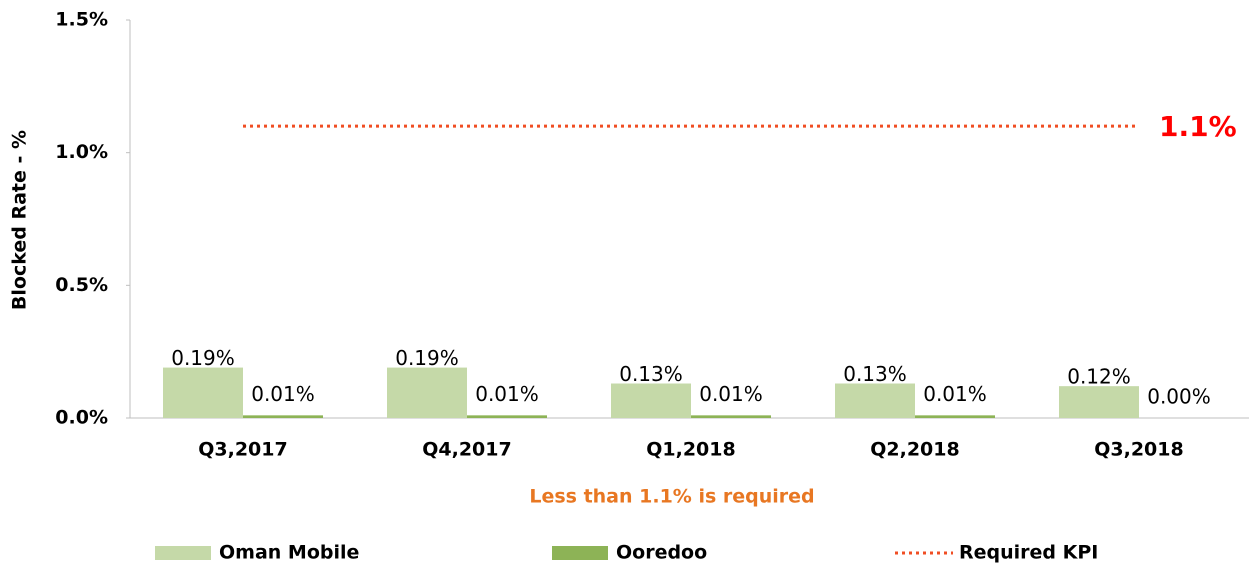 The image size is (1249, 573). Describe the element at coordinates (81, 20) in the screenshot. I see `y-tick-label: 1.5%` at that location.